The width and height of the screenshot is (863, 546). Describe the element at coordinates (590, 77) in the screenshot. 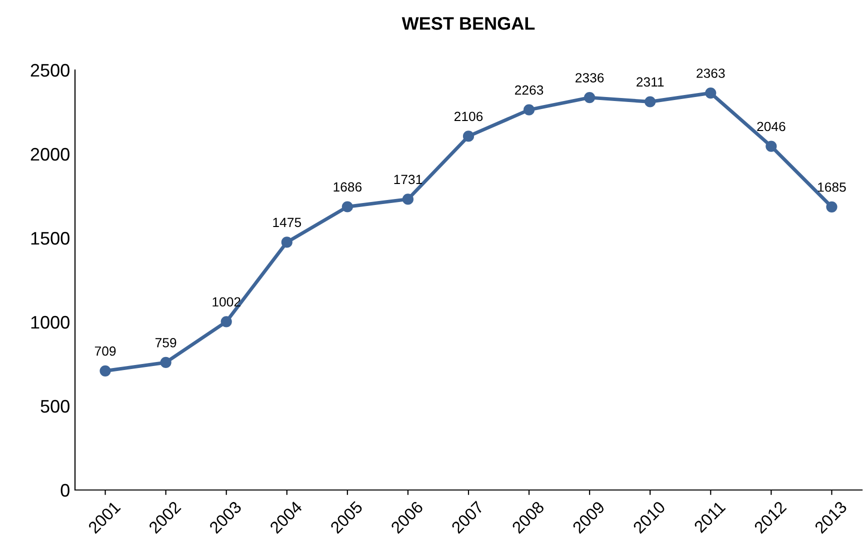

I see `data-label: 2336` at that location.